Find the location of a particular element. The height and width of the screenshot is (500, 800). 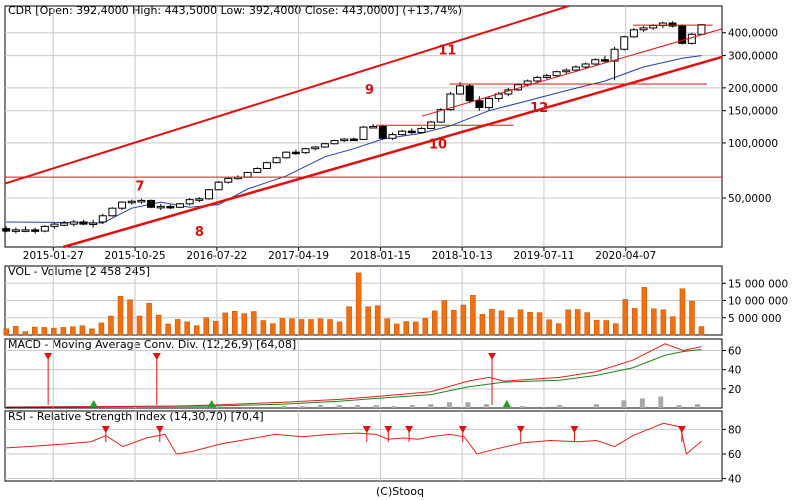

x-tick-label: 2018-10-13 is located at coordinates (462, 256).